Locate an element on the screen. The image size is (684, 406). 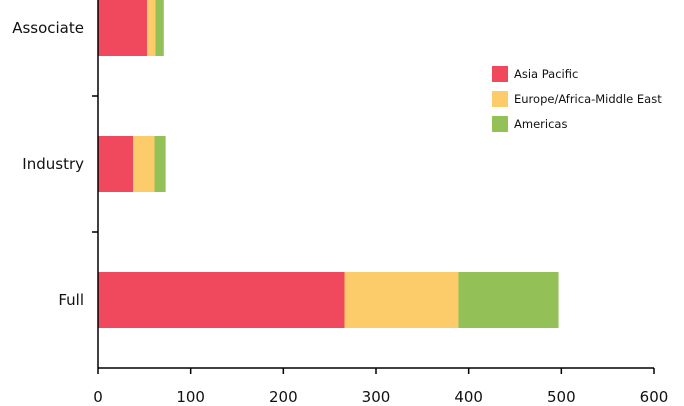
x-tick-label: 100 is located at coordinates (190, 397).